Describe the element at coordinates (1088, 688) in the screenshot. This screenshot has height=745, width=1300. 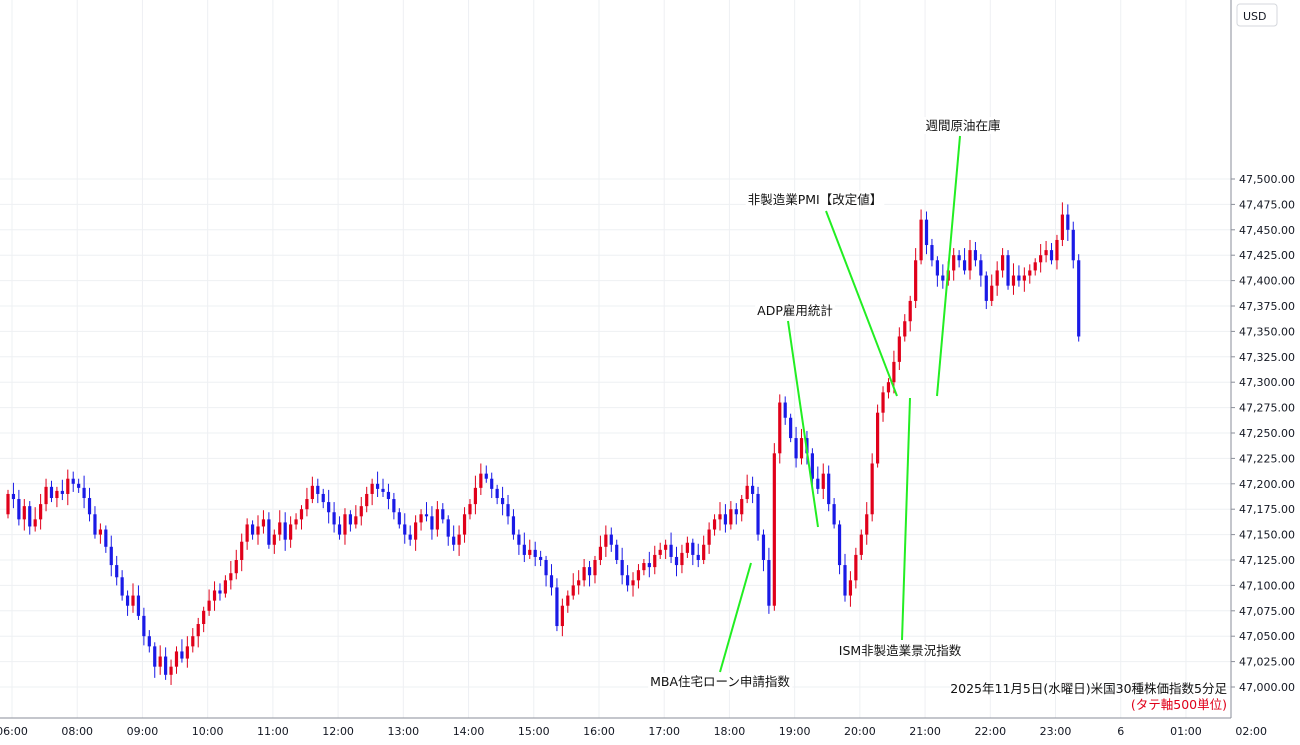
I see `chart-caption: 2025年11月5日(水曜日)米国30種株価指数5分足` at that location.